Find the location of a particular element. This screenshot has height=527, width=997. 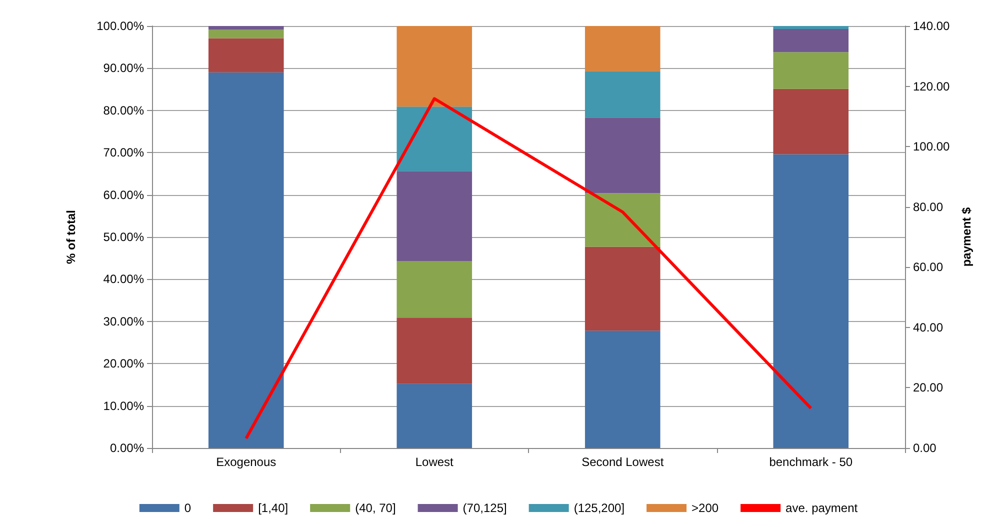

x-tick-label: Exogenous is located at coordinates (246, 462).